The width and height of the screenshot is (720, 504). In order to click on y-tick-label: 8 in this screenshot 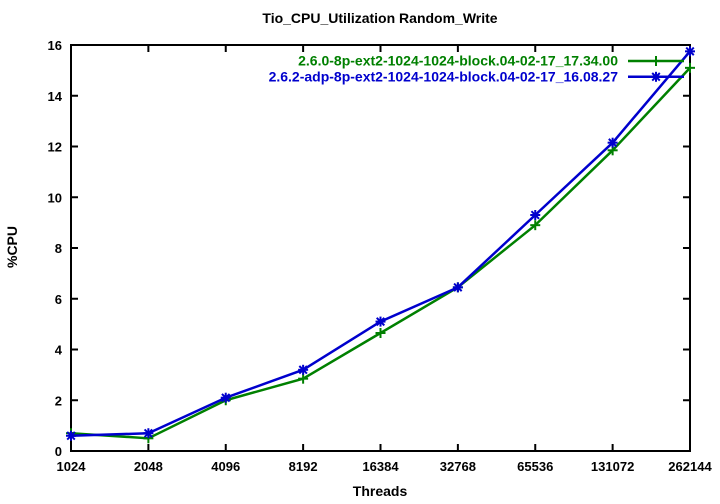, I will do `click(58, 248)`.